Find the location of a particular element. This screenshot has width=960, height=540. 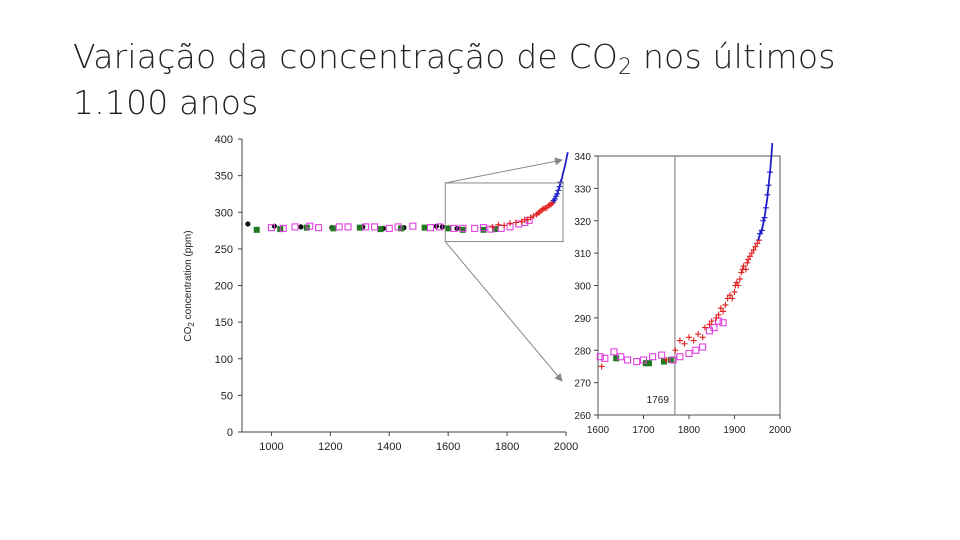

y-axis-label-rest: concentration (ppm) is located at coordinates (188, 276).